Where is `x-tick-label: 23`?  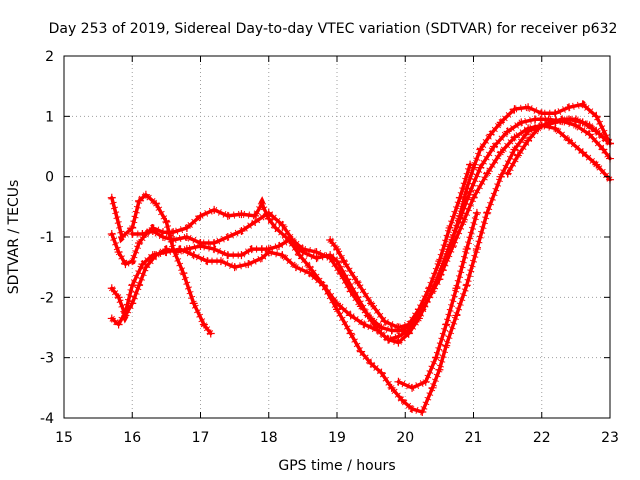
x-tick-label: 23 is located at coordinates (610, 438).